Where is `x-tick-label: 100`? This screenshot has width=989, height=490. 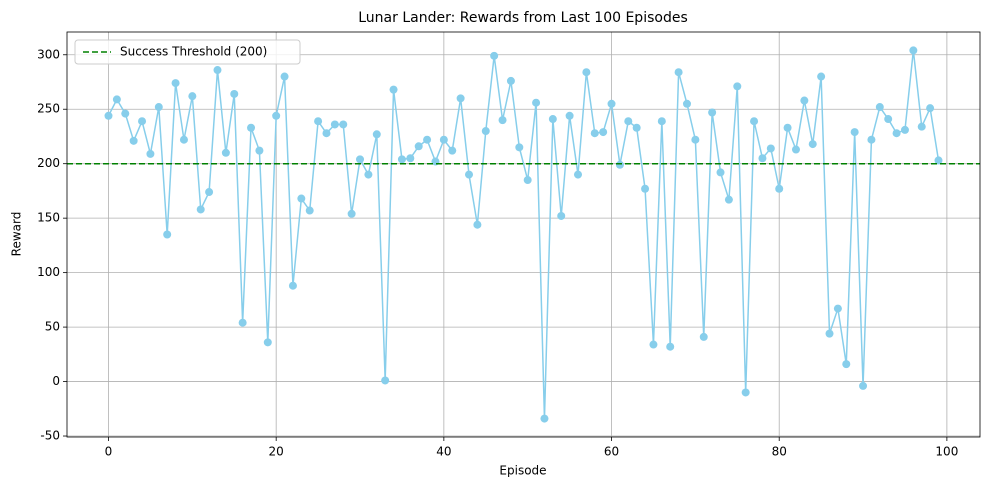
x-tick-label: 100 is located at coordinates (946, 452).